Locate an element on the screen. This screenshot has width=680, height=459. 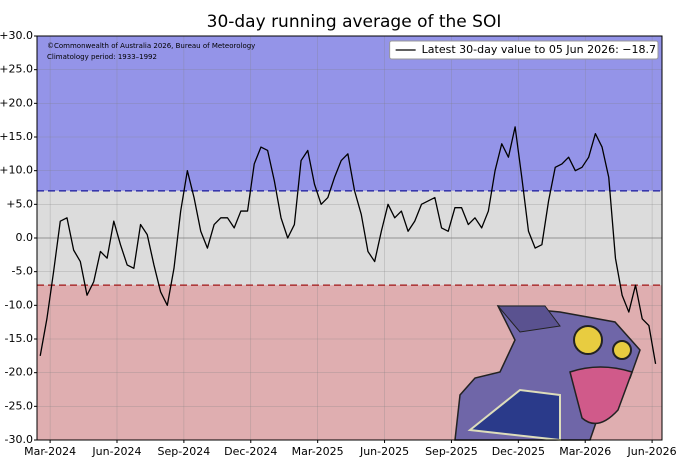
legend-box is located at coordinates (524, 50).